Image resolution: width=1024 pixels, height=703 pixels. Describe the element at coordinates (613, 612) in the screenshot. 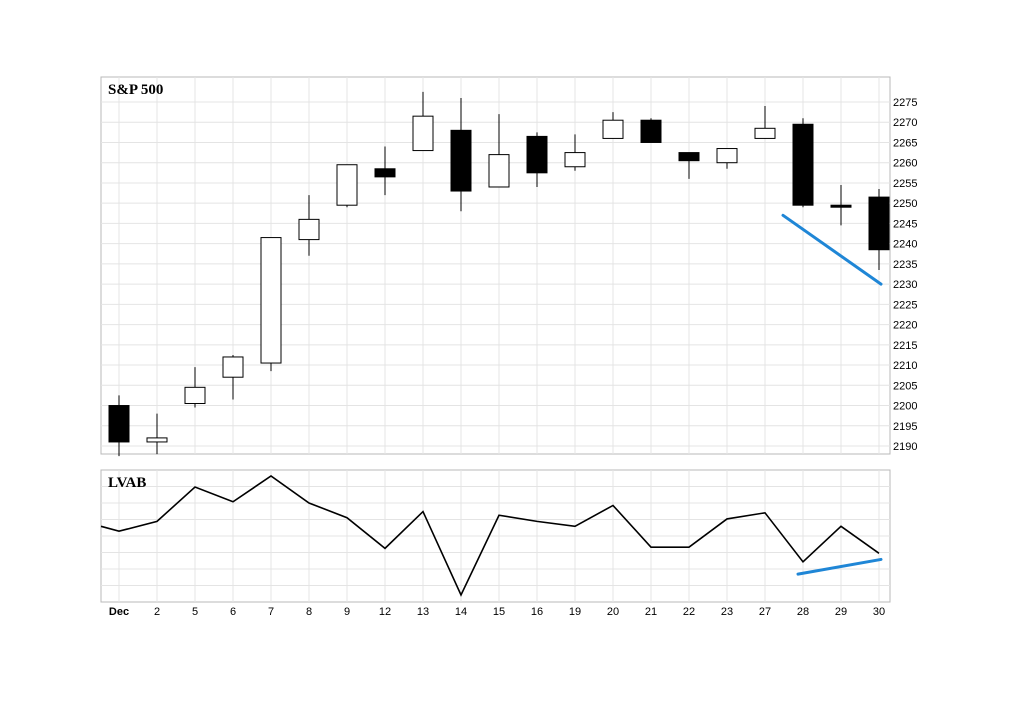

I see `x-tick-label: 20` at that location.